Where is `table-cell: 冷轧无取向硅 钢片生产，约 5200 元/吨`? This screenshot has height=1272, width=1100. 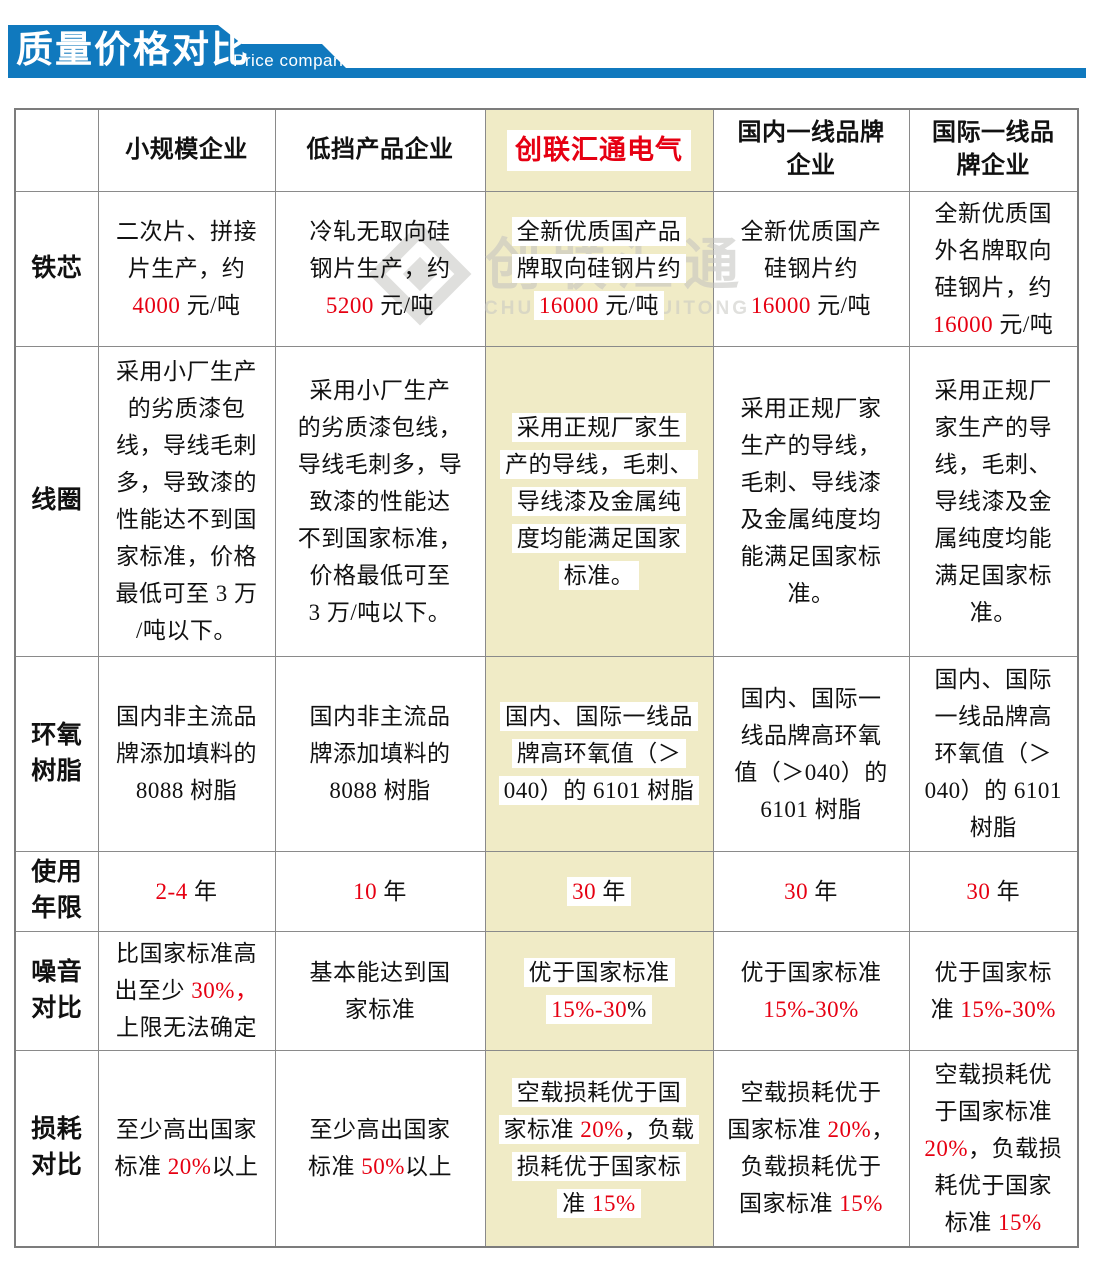 table-cell: 冷轧无取向硅 钢片生产，约 5200 元/吨 is located at coordinates (380, 268).